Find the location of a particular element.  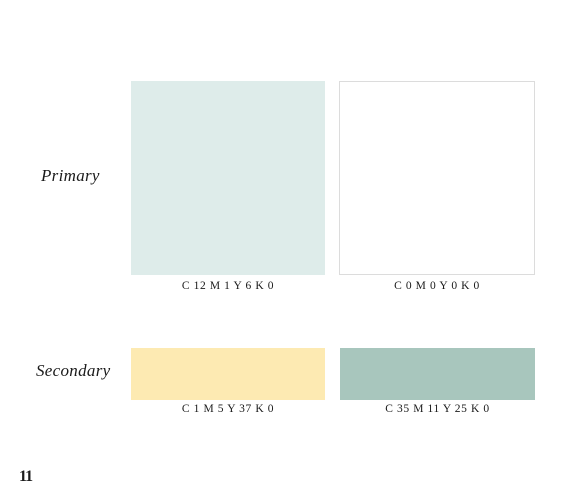

secondary-swatch-sage is located at coordinates (437, 374).